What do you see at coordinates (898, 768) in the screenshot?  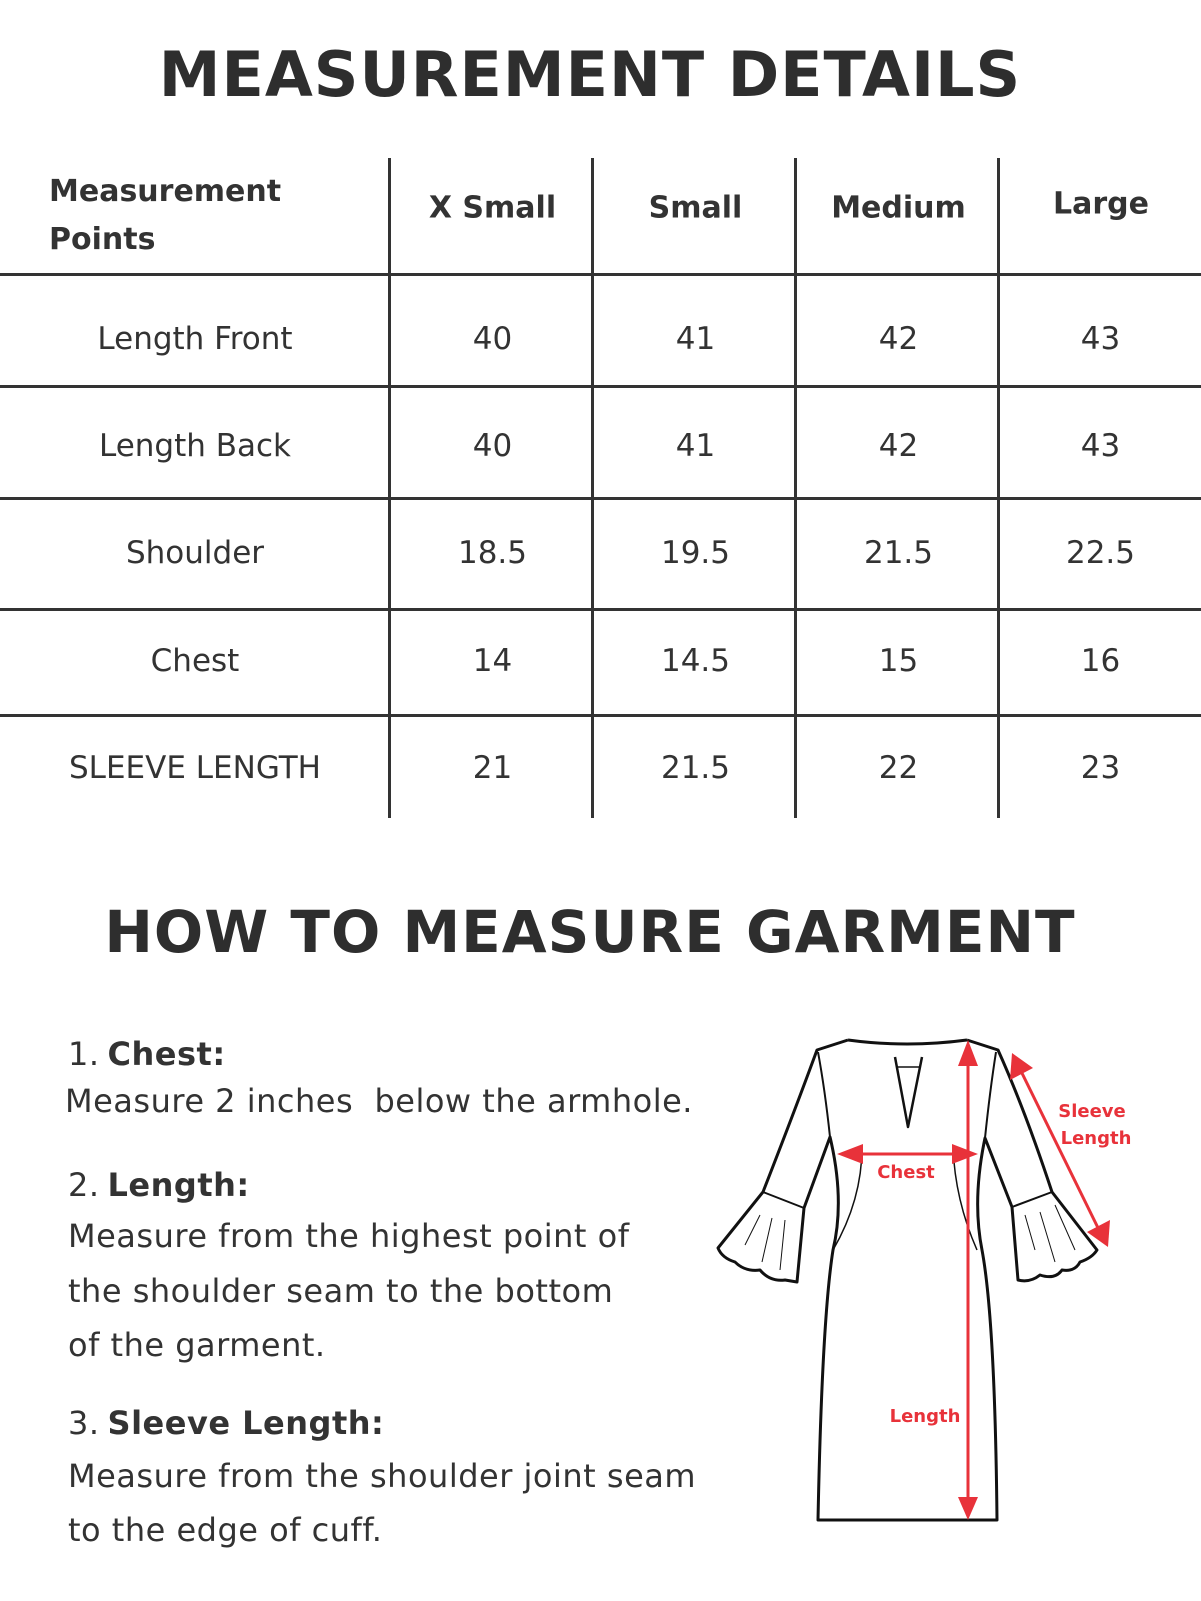 I see `cell-value: 22` at bounding box center [898, 768].